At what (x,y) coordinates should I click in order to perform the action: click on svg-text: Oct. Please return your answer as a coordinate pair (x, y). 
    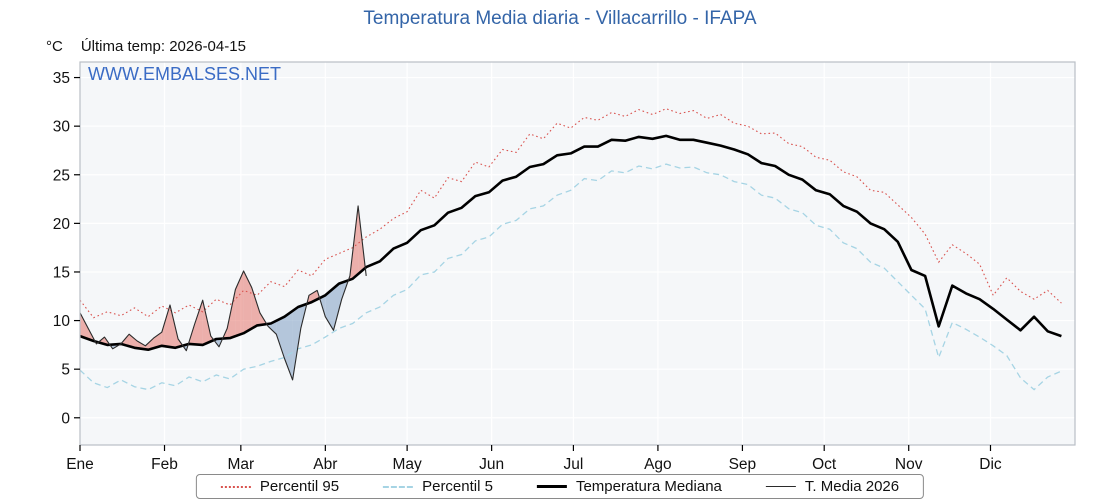
    Looking at the image, I should click on (824, 464).